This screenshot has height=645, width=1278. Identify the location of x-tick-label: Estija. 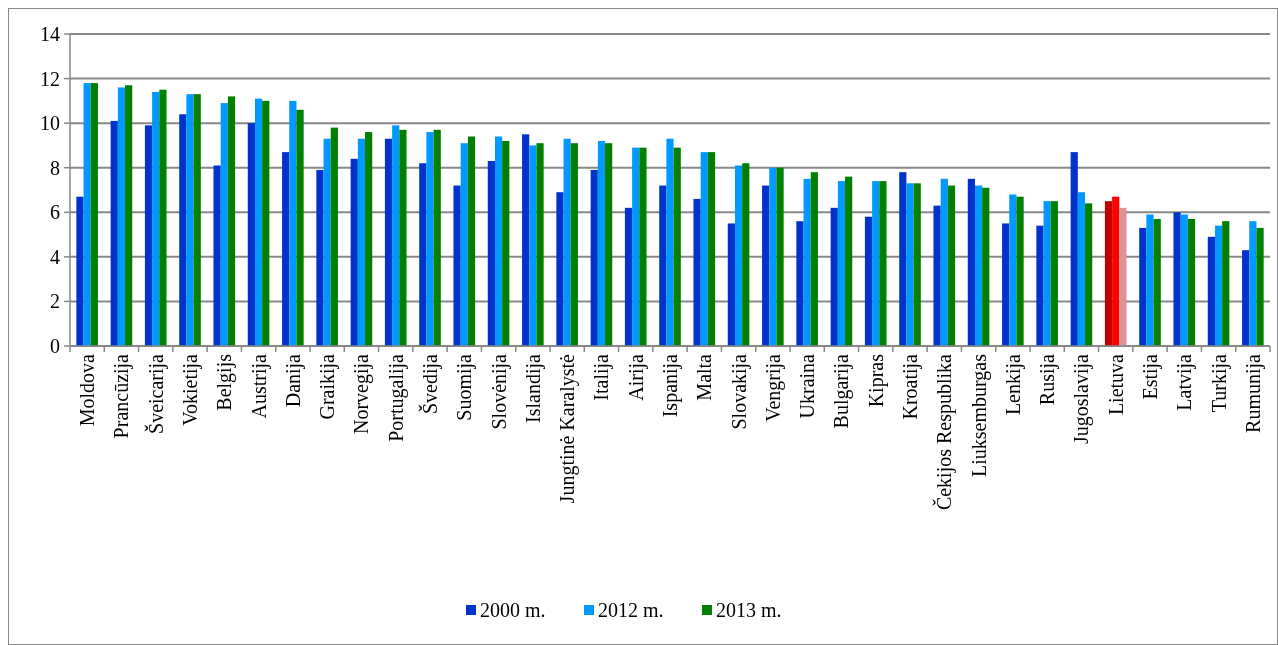
(1150, 376).